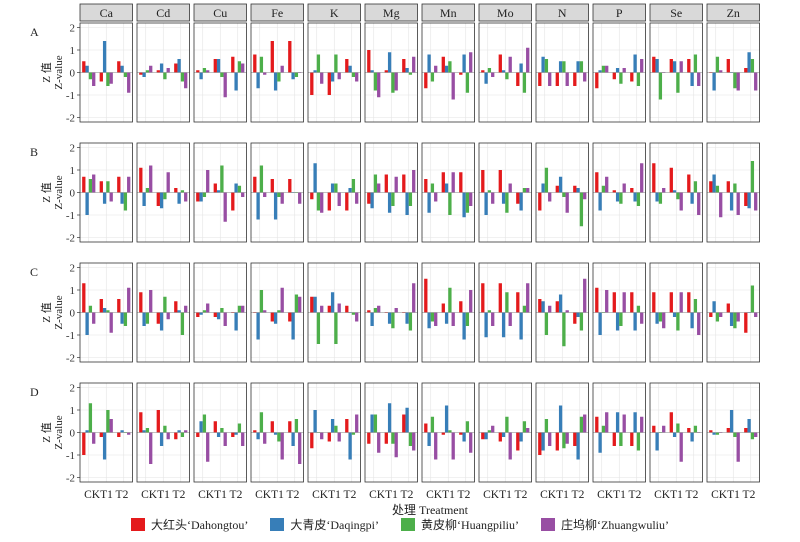 Image resolution: width=800 pixels, height=542 pixels. I want to click on y-axis-label-cn: Z 值, so click(46, 72).